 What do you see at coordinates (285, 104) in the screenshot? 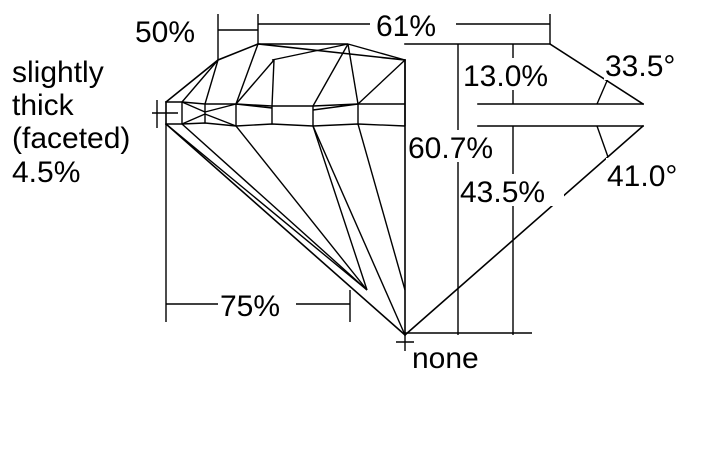
I see `girdle-top` at bounding box center [285, 104].